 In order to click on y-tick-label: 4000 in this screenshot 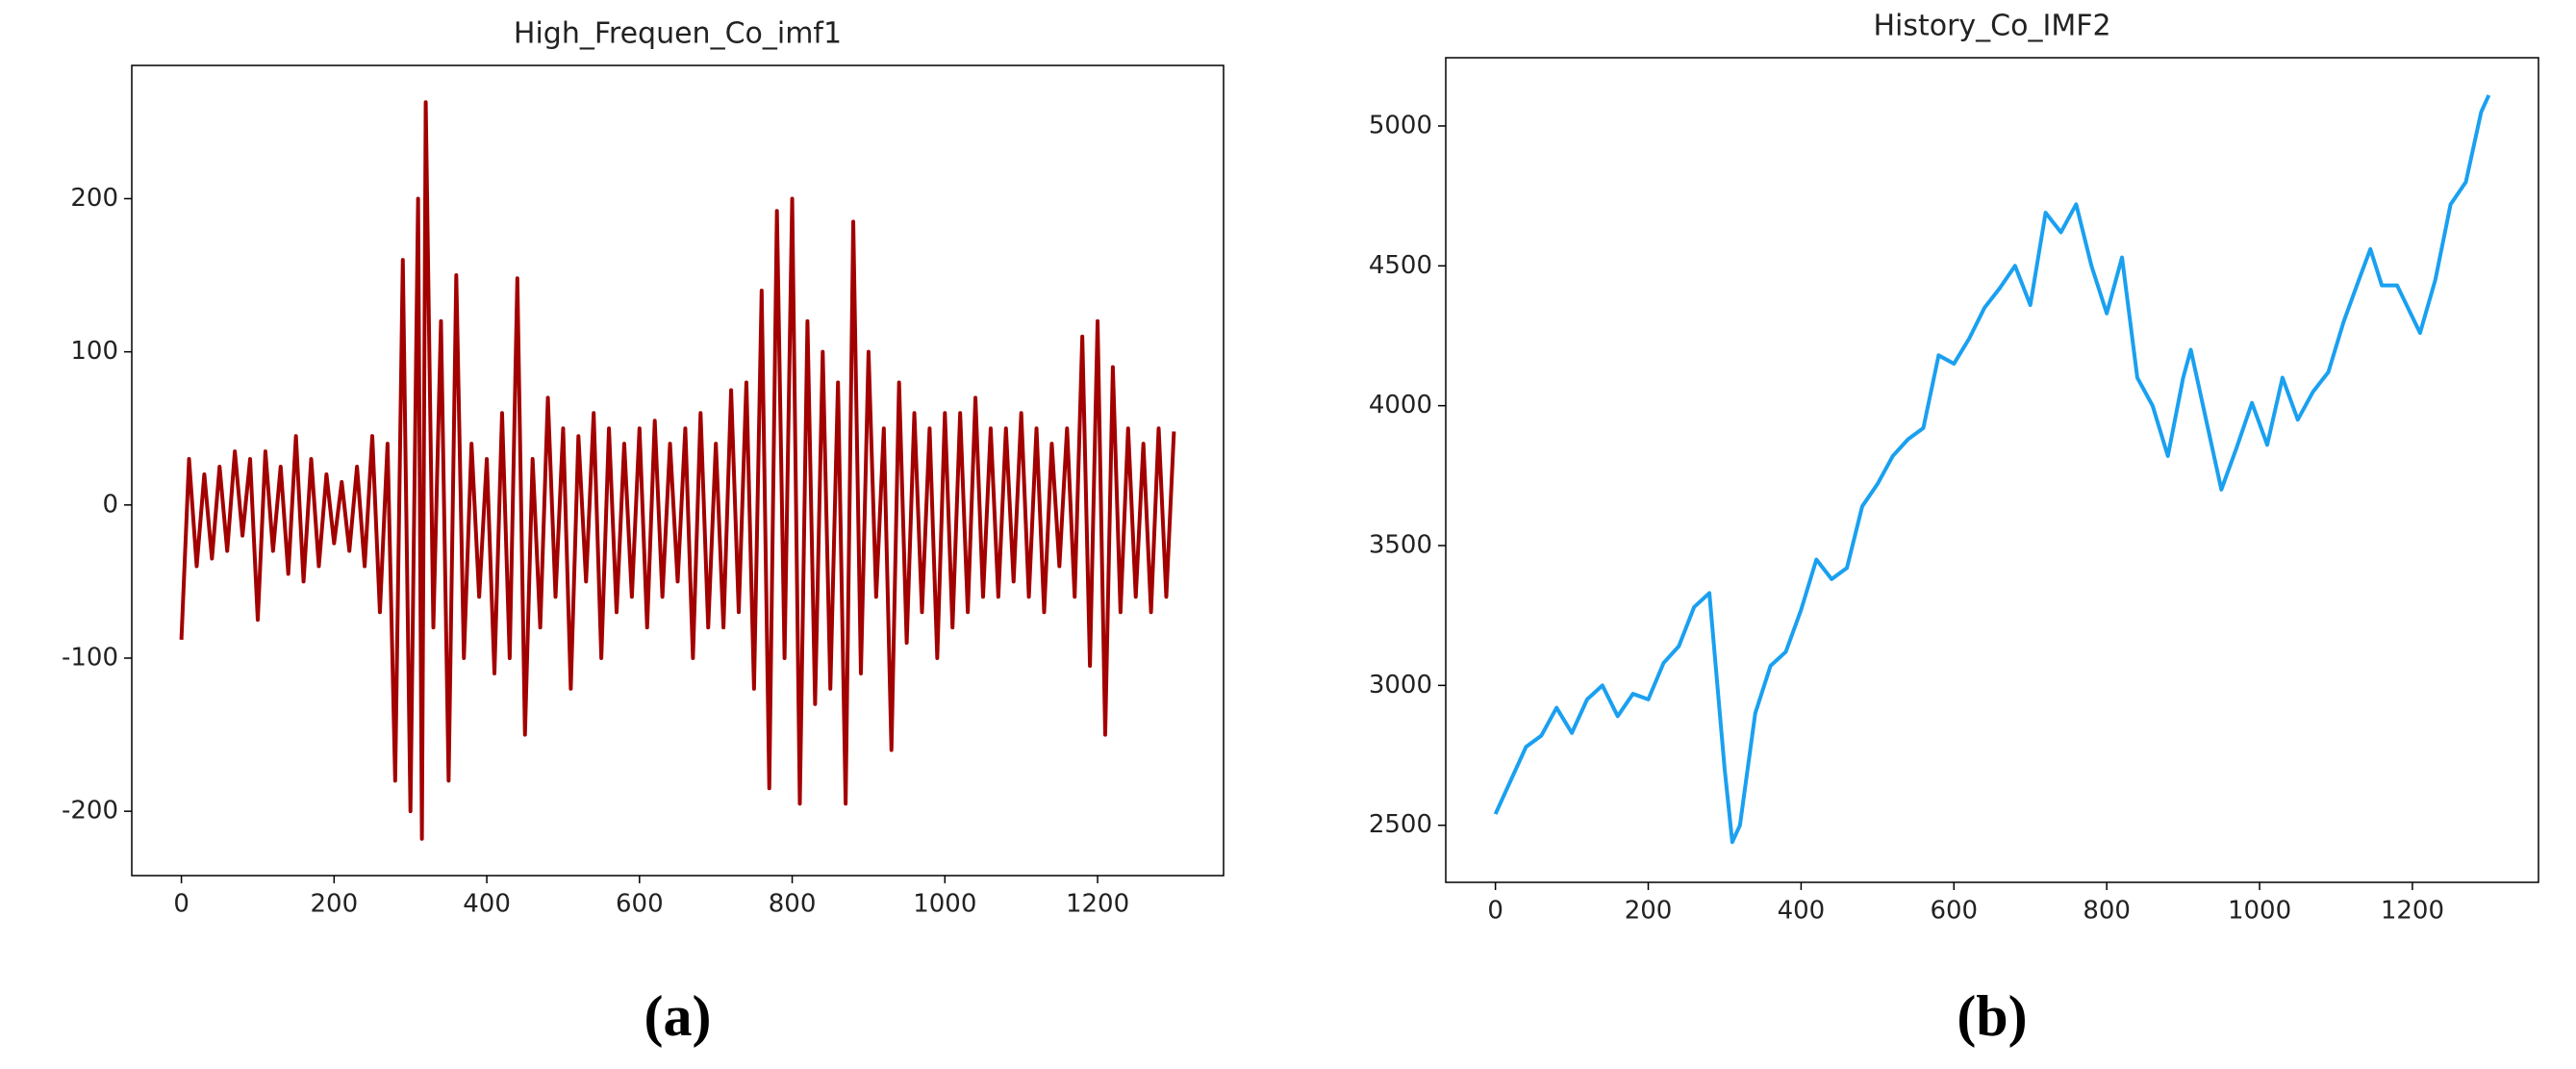, I will do `click(1400, 405)`.